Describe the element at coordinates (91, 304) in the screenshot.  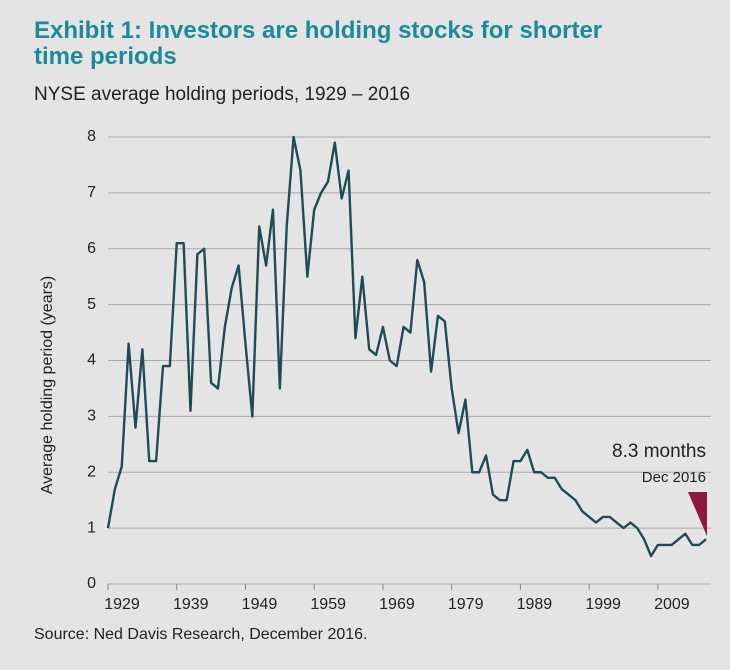
I see `y-tick-label: 5` at that location.